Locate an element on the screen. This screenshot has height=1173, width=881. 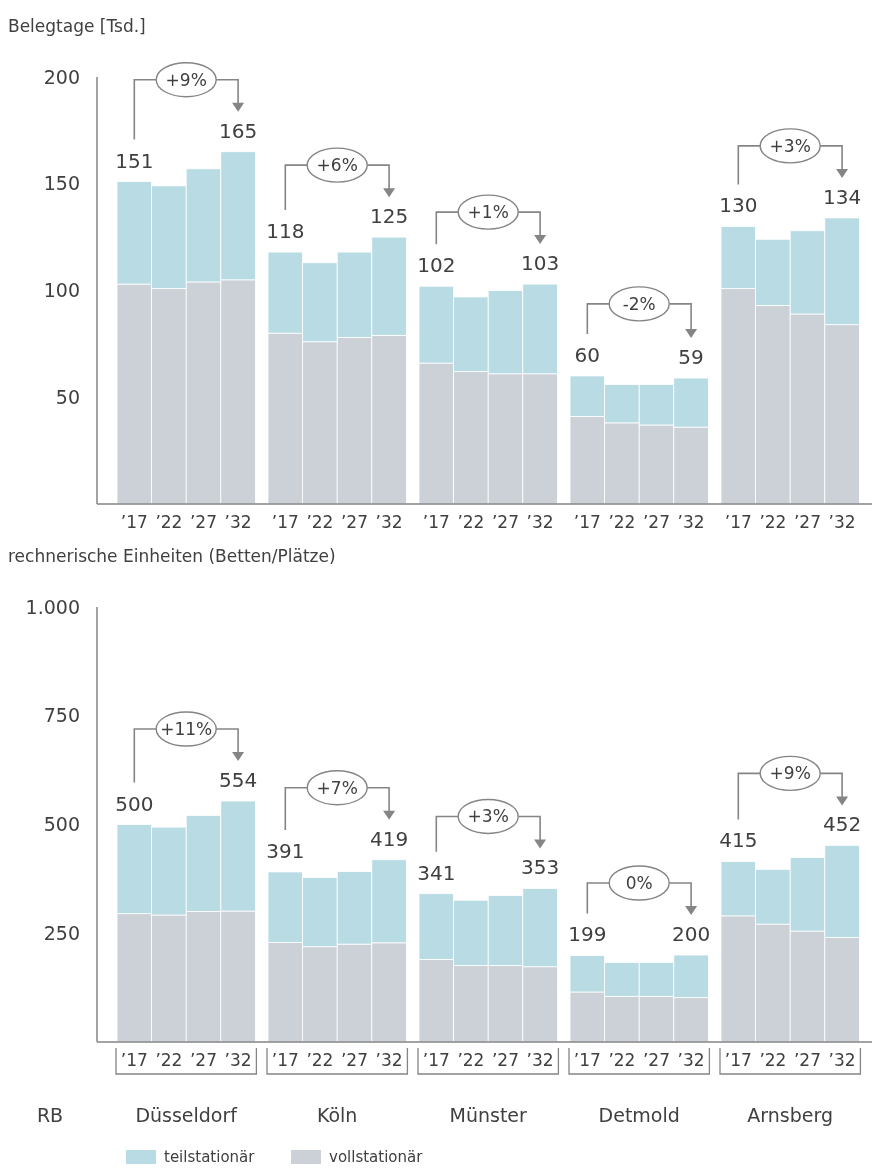
total-label: 554 is located at coordinates (238, 780).